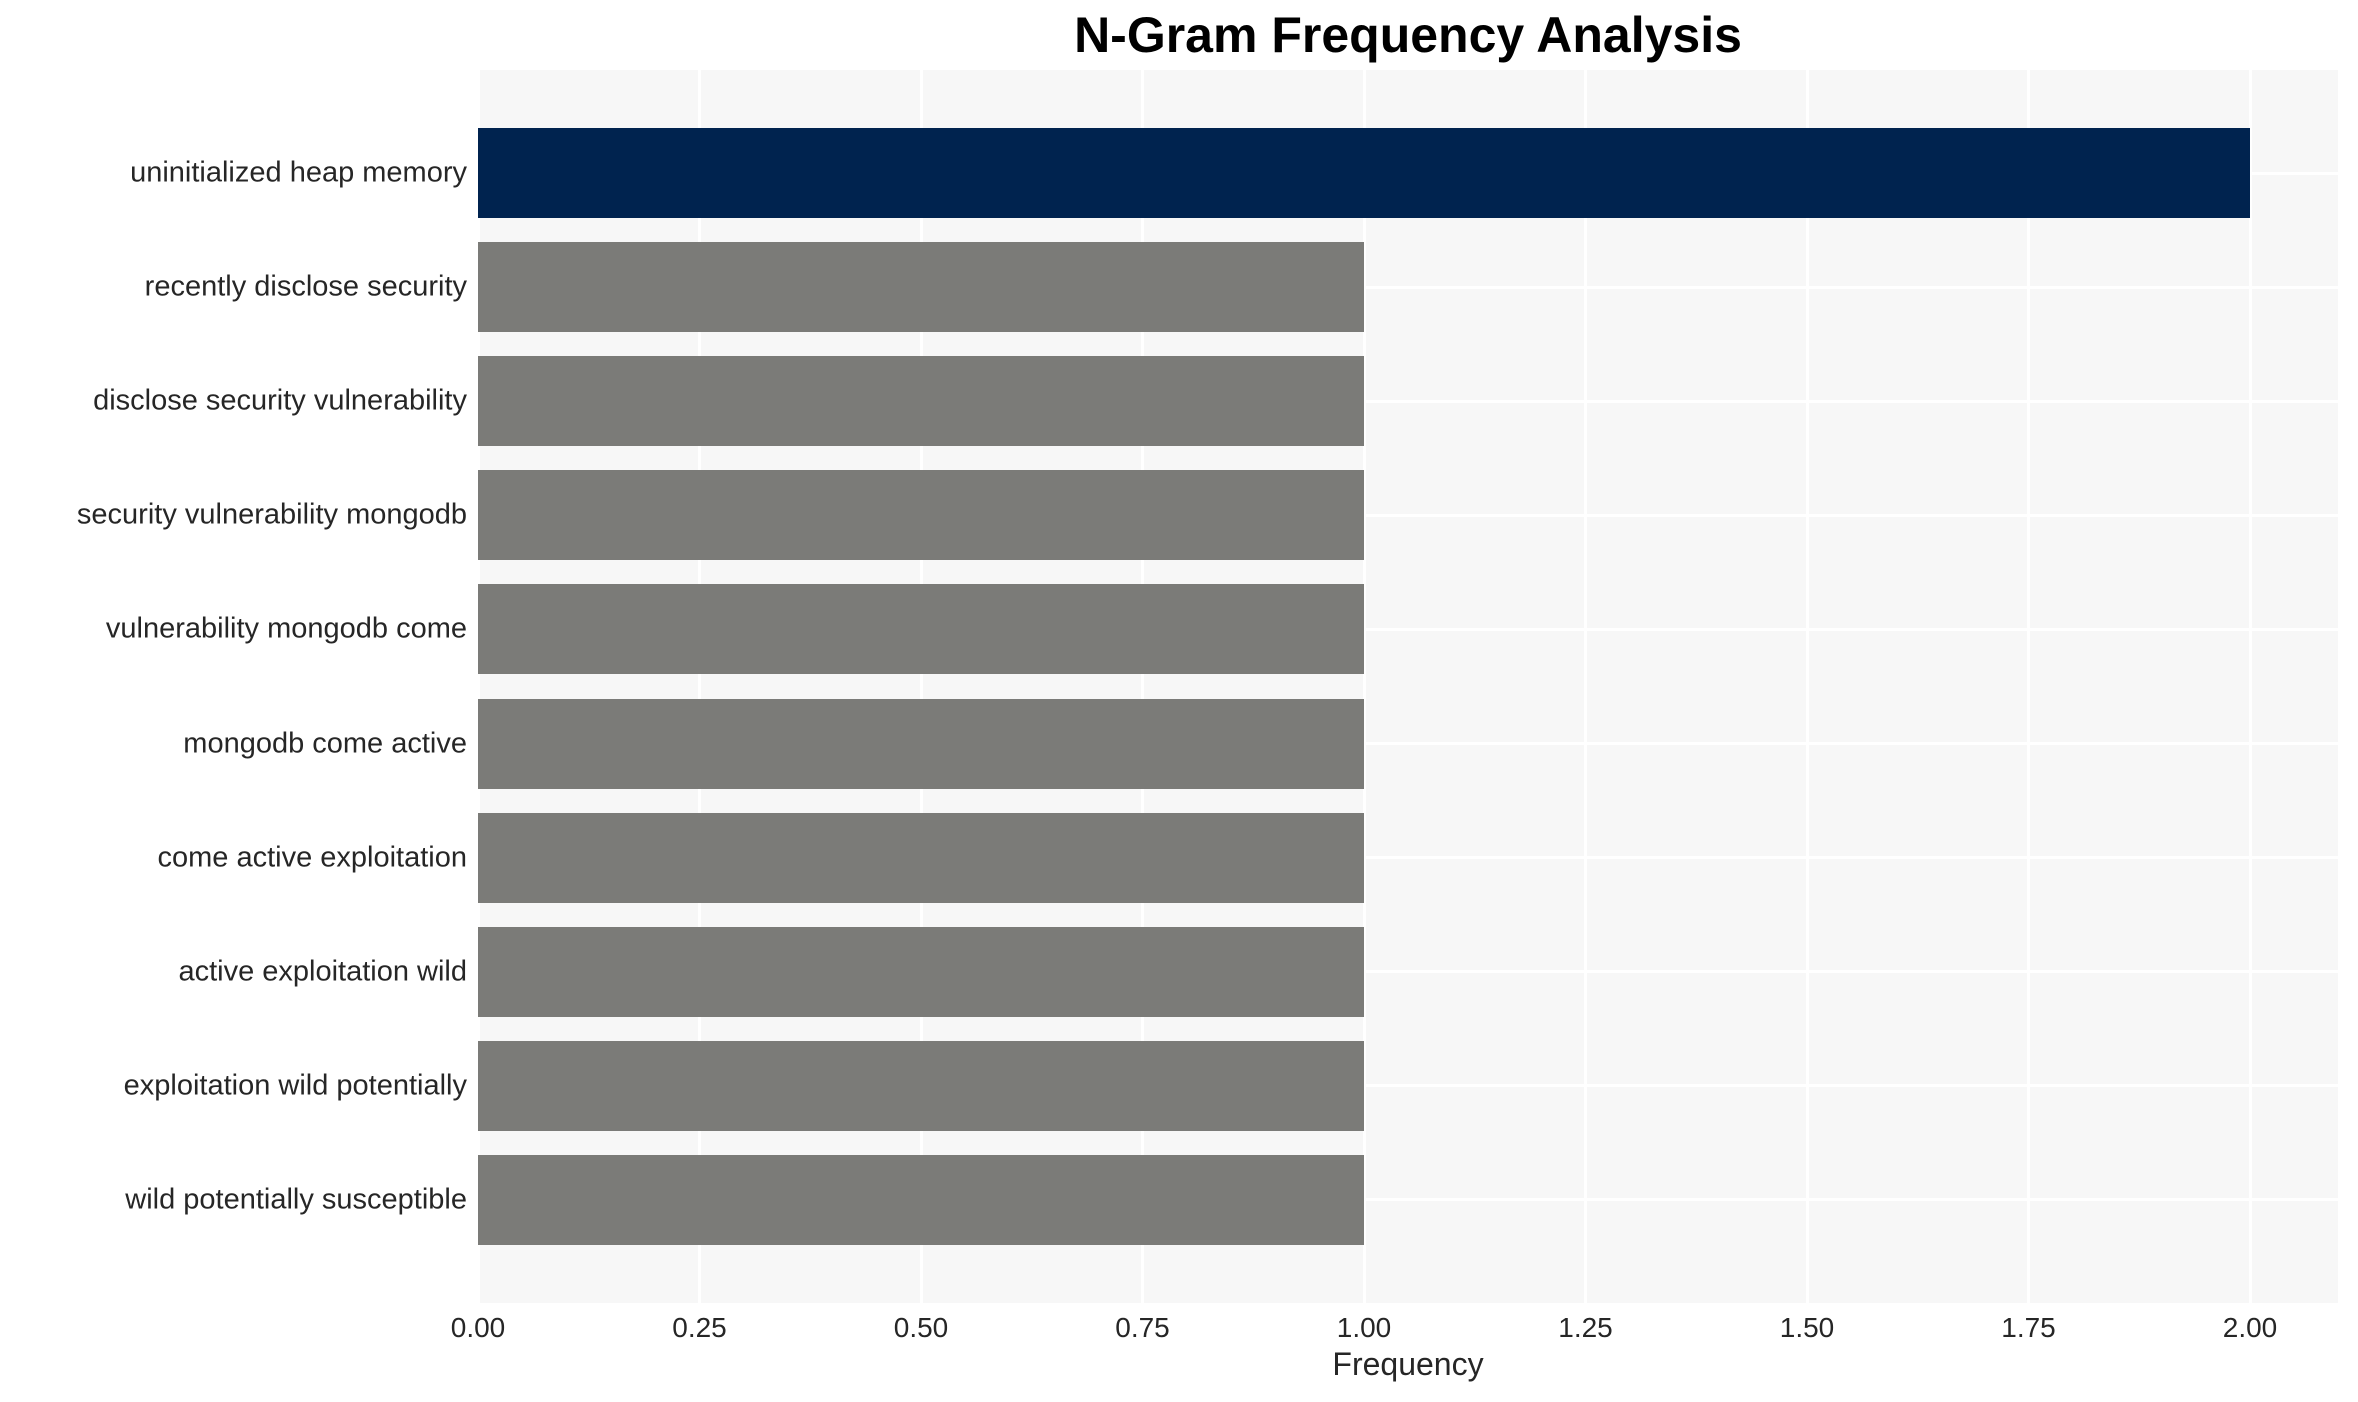 This screenshot has width=2358, height=1402. Describe the element at coordinates (1408, 35) in the screenshot. I see `chart-title: N-Gram Frequency Analysis` at that location.